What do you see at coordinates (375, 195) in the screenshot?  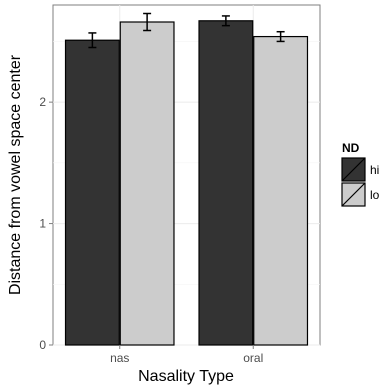 I see `legend-label: lo` at bounding box center [375, 195].